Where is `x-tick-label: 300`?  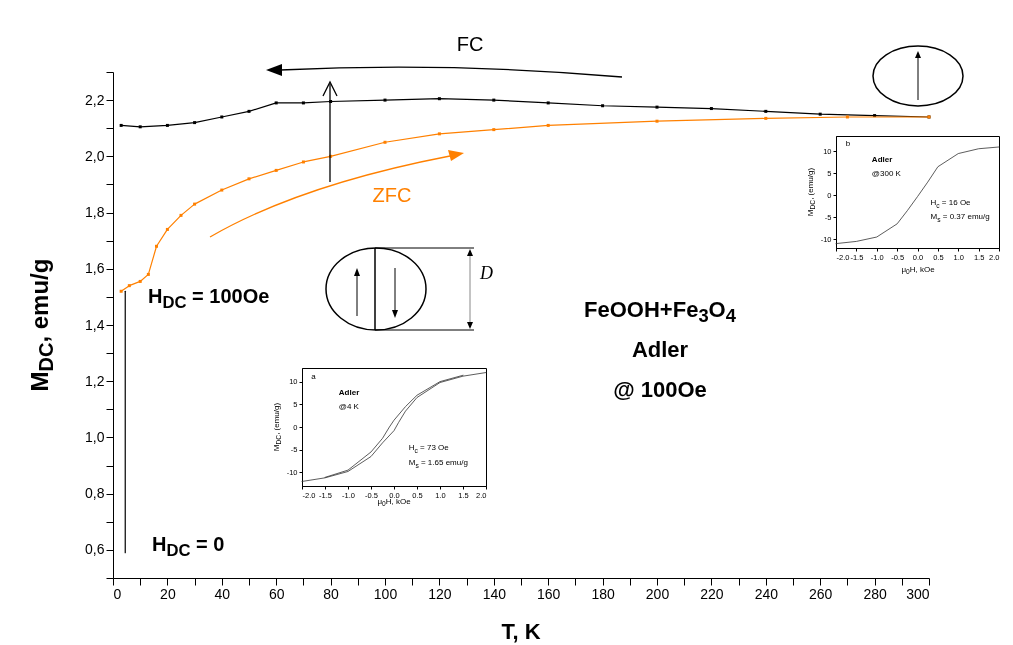
x-tick-label: 300 is located at coordinates (918, 593).